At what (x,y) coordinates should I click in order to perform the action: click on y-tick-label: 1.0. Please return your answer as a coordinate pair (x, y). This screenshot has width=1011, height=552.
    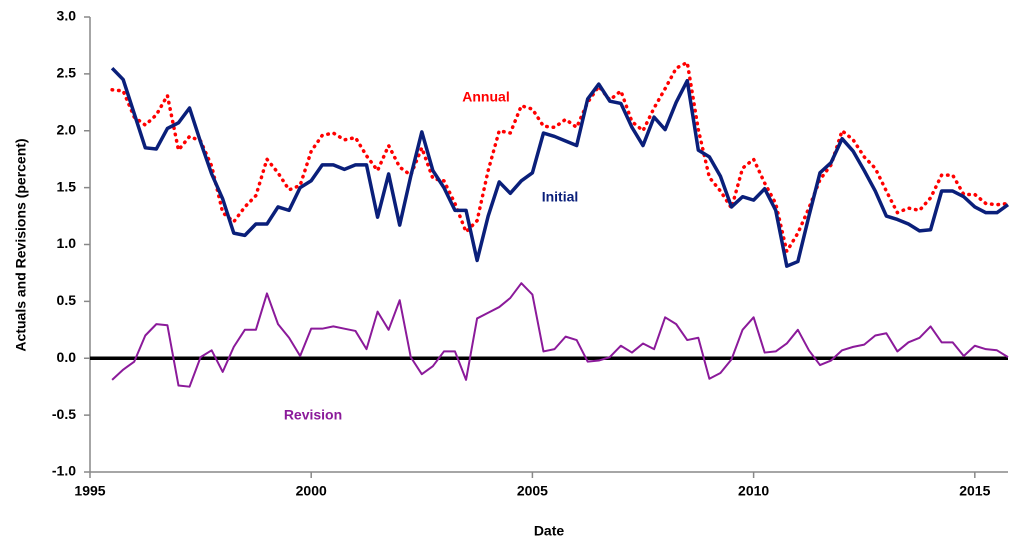
    Looking at the image, I should click on (67, 243).